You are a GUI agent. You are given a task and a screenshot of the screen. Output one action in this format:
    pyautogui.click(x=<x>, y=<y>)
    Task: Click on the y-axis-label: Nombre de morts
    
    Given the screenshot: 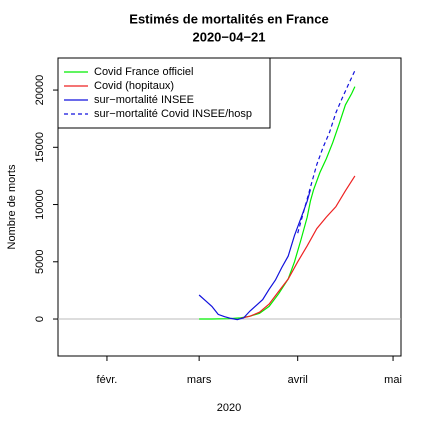 What is the action you would take?
    pyautogui.click(x=12, y=206)
    